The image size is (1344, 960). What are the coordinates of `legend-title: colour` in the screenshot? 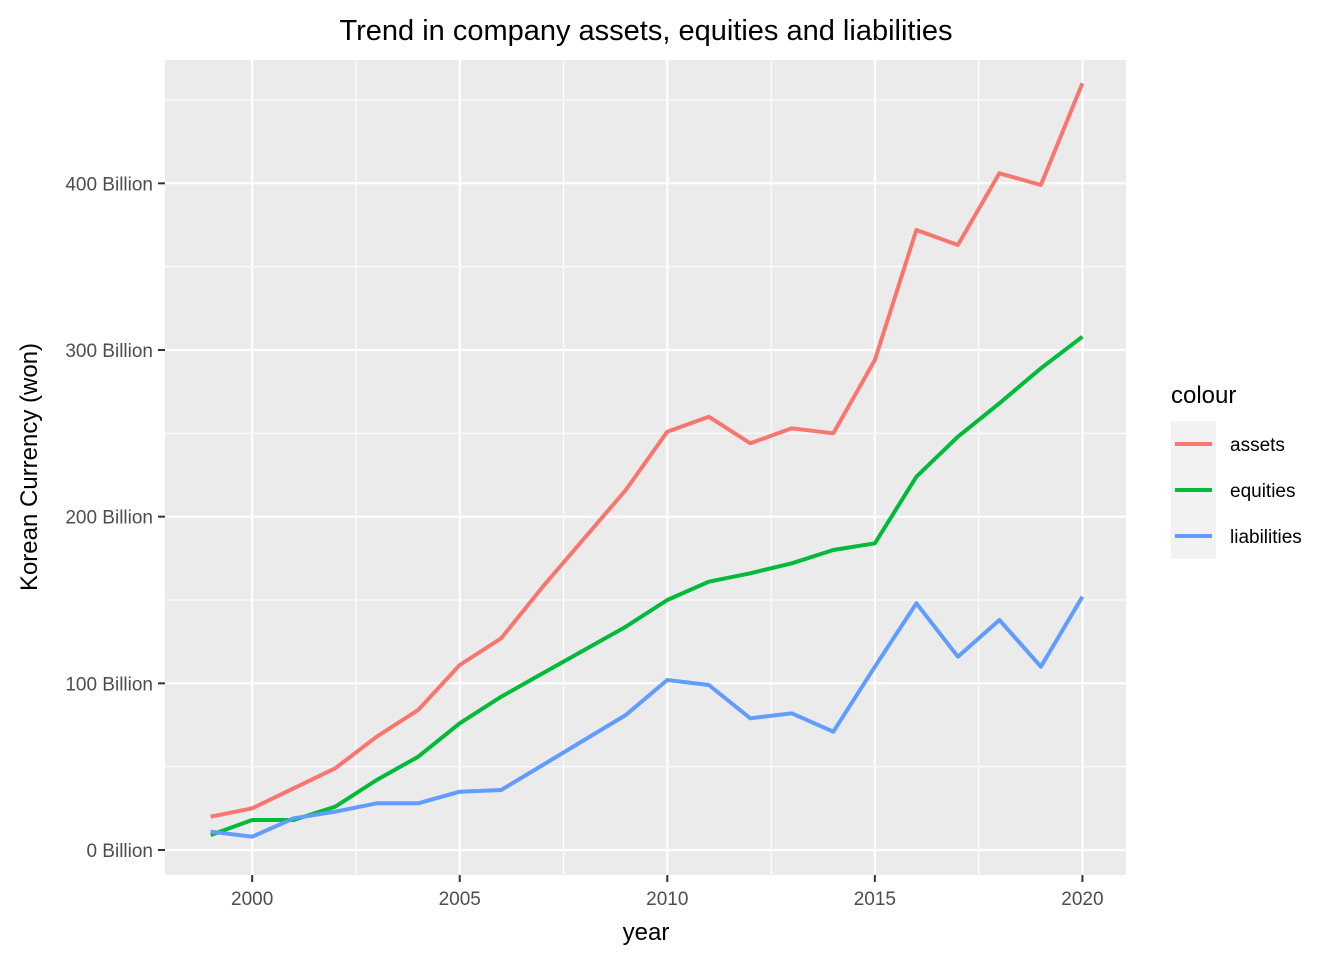 It's located at (1203, 395).